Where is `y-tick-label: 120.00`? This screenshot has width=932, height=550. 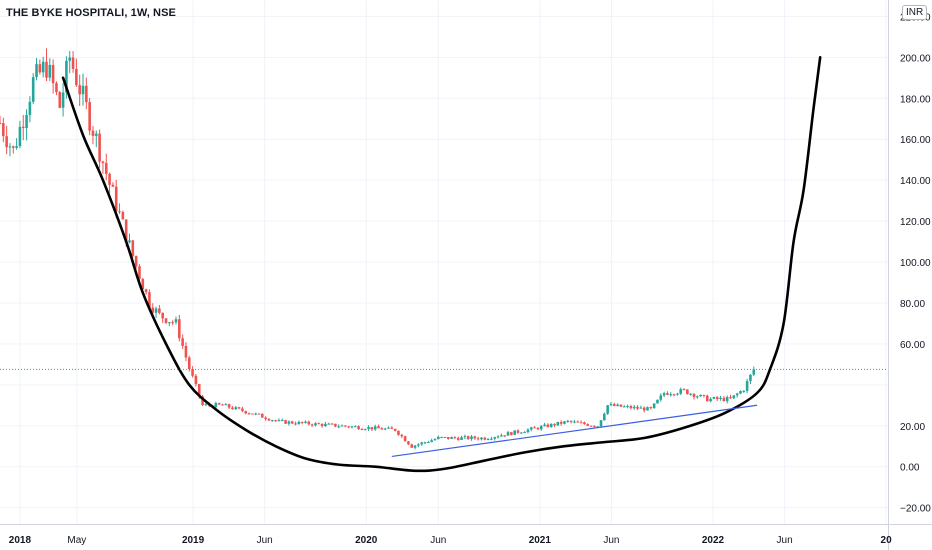
y-tick-label: 120.00 is located at coordinates (915, 222).